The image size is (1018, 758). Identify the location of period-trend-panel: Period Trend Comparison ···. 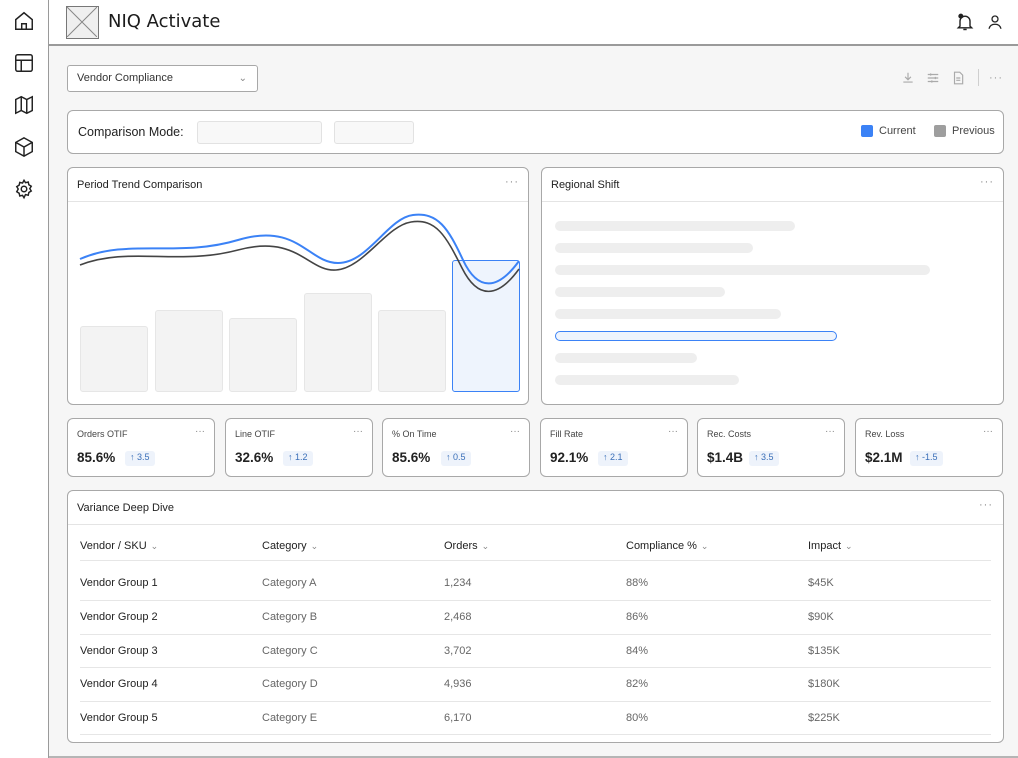
(298, 286).